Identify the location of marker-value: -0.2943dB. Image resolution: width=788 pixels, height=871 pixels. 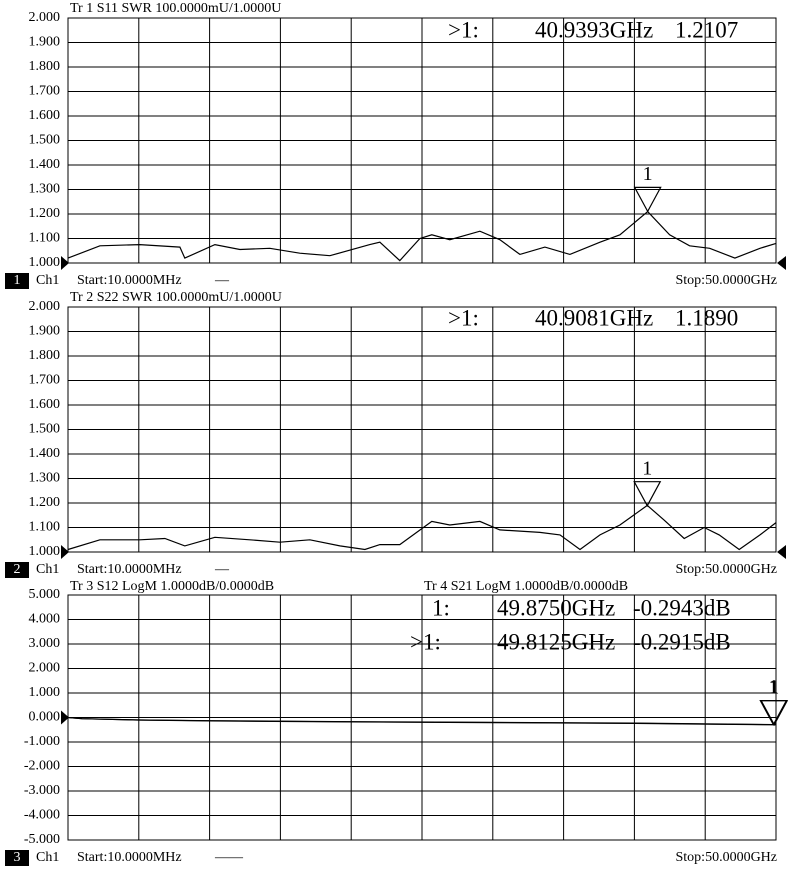
(682, 607).